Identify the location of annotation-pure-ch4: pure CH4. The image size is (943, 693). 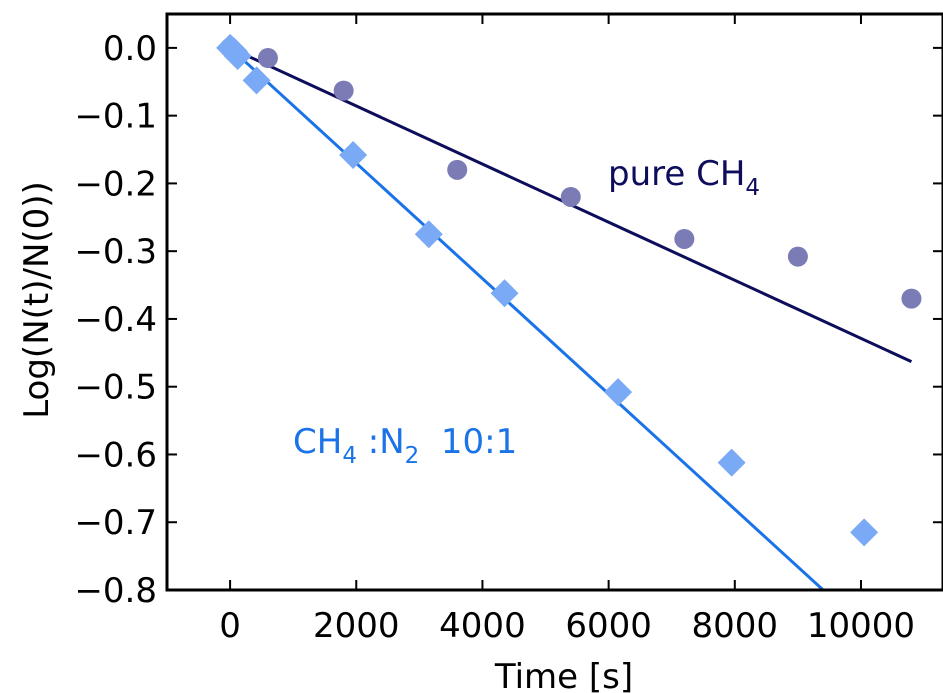
(684, 177).